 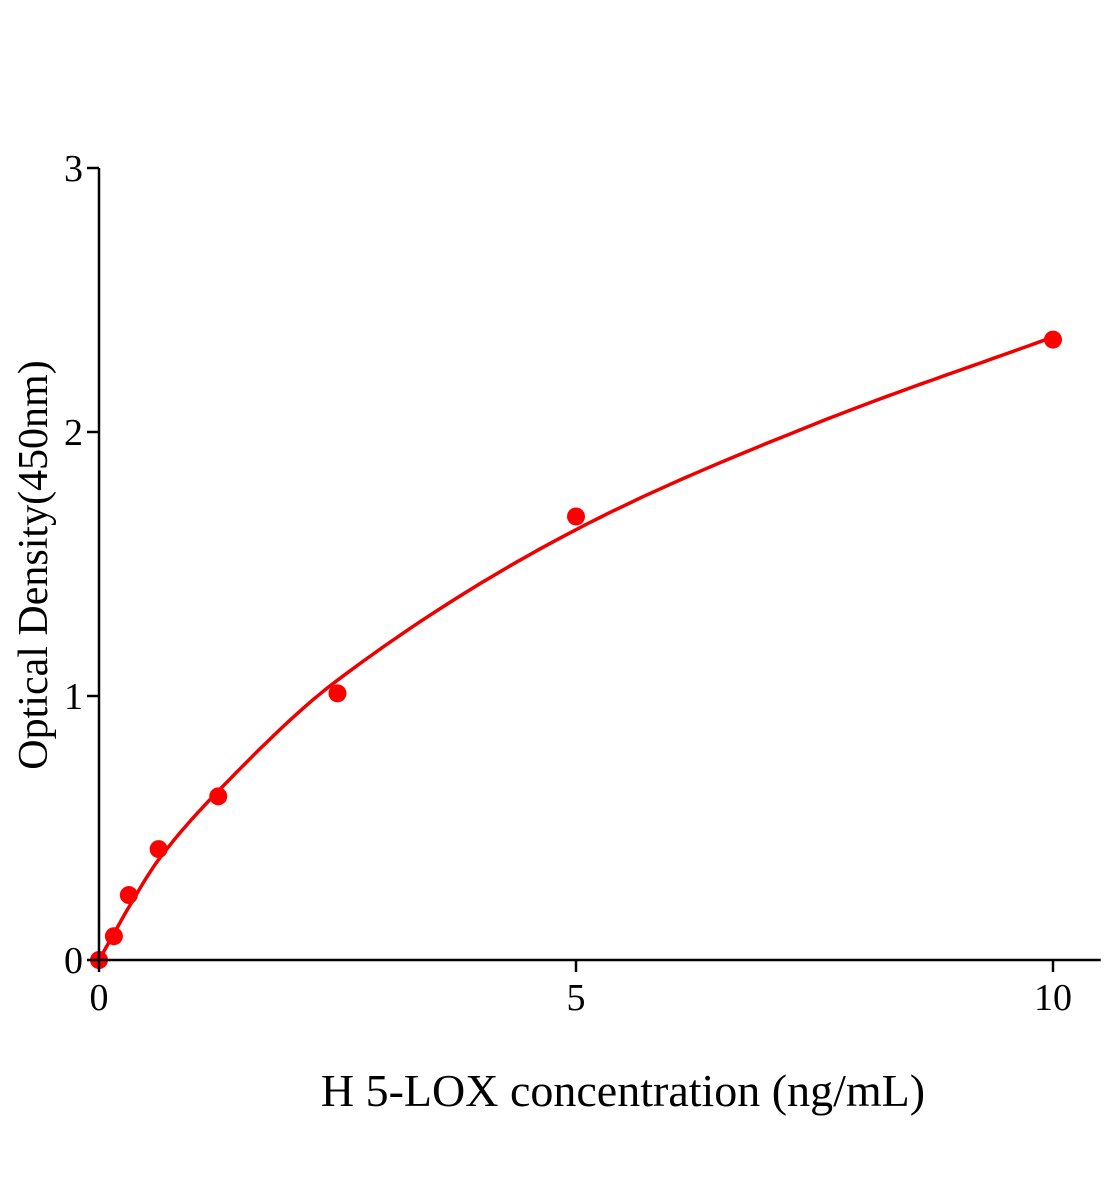 What do you see at coordinates (1053, 998) in the screenshot?
I see `x-tick-label: 10` at bounding box center [1053, 998].